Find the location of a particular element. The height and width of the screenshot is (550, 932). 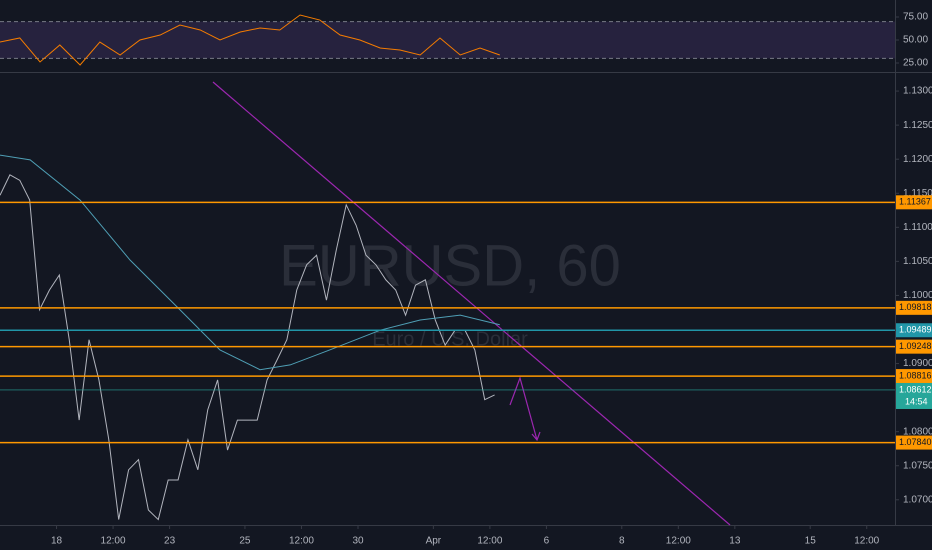

x-tick-label: 13 is located at coordinates (735, 541).